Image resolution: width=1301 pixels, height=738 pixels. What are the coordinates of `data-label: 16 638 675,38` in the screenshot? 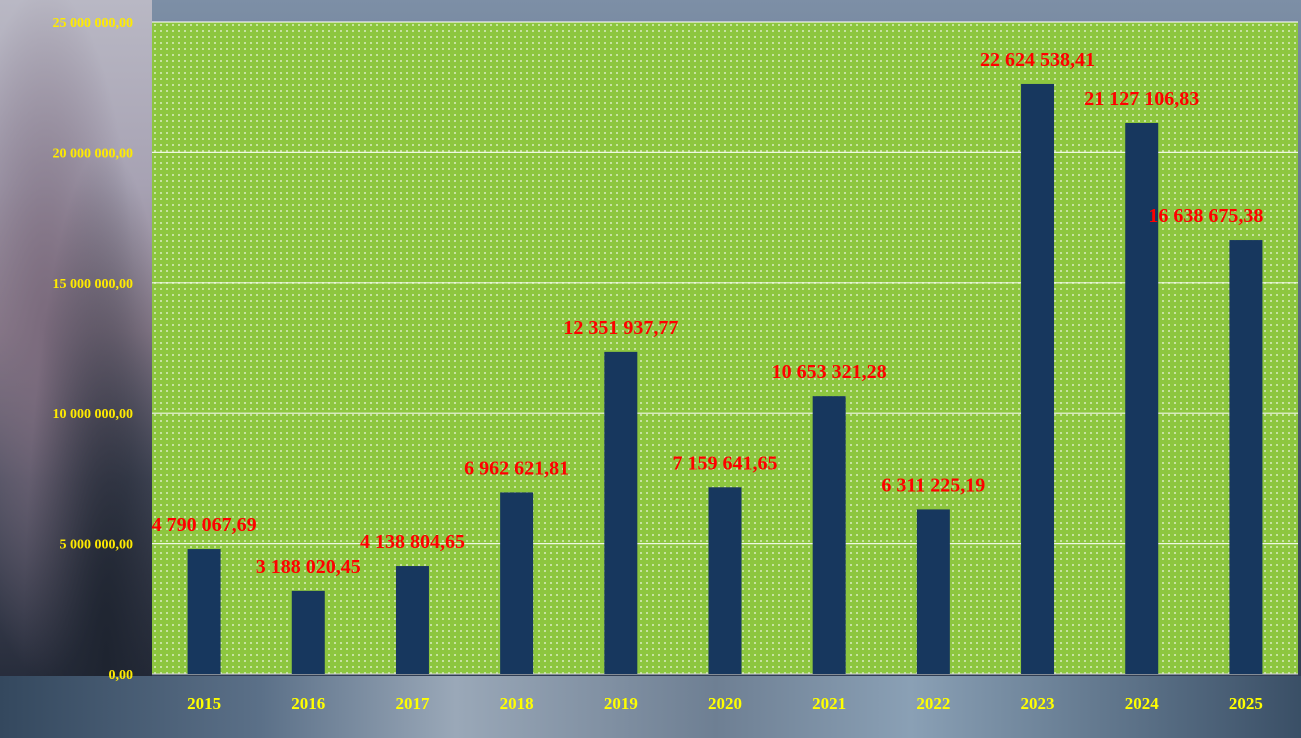 It's located at (1205, 216).